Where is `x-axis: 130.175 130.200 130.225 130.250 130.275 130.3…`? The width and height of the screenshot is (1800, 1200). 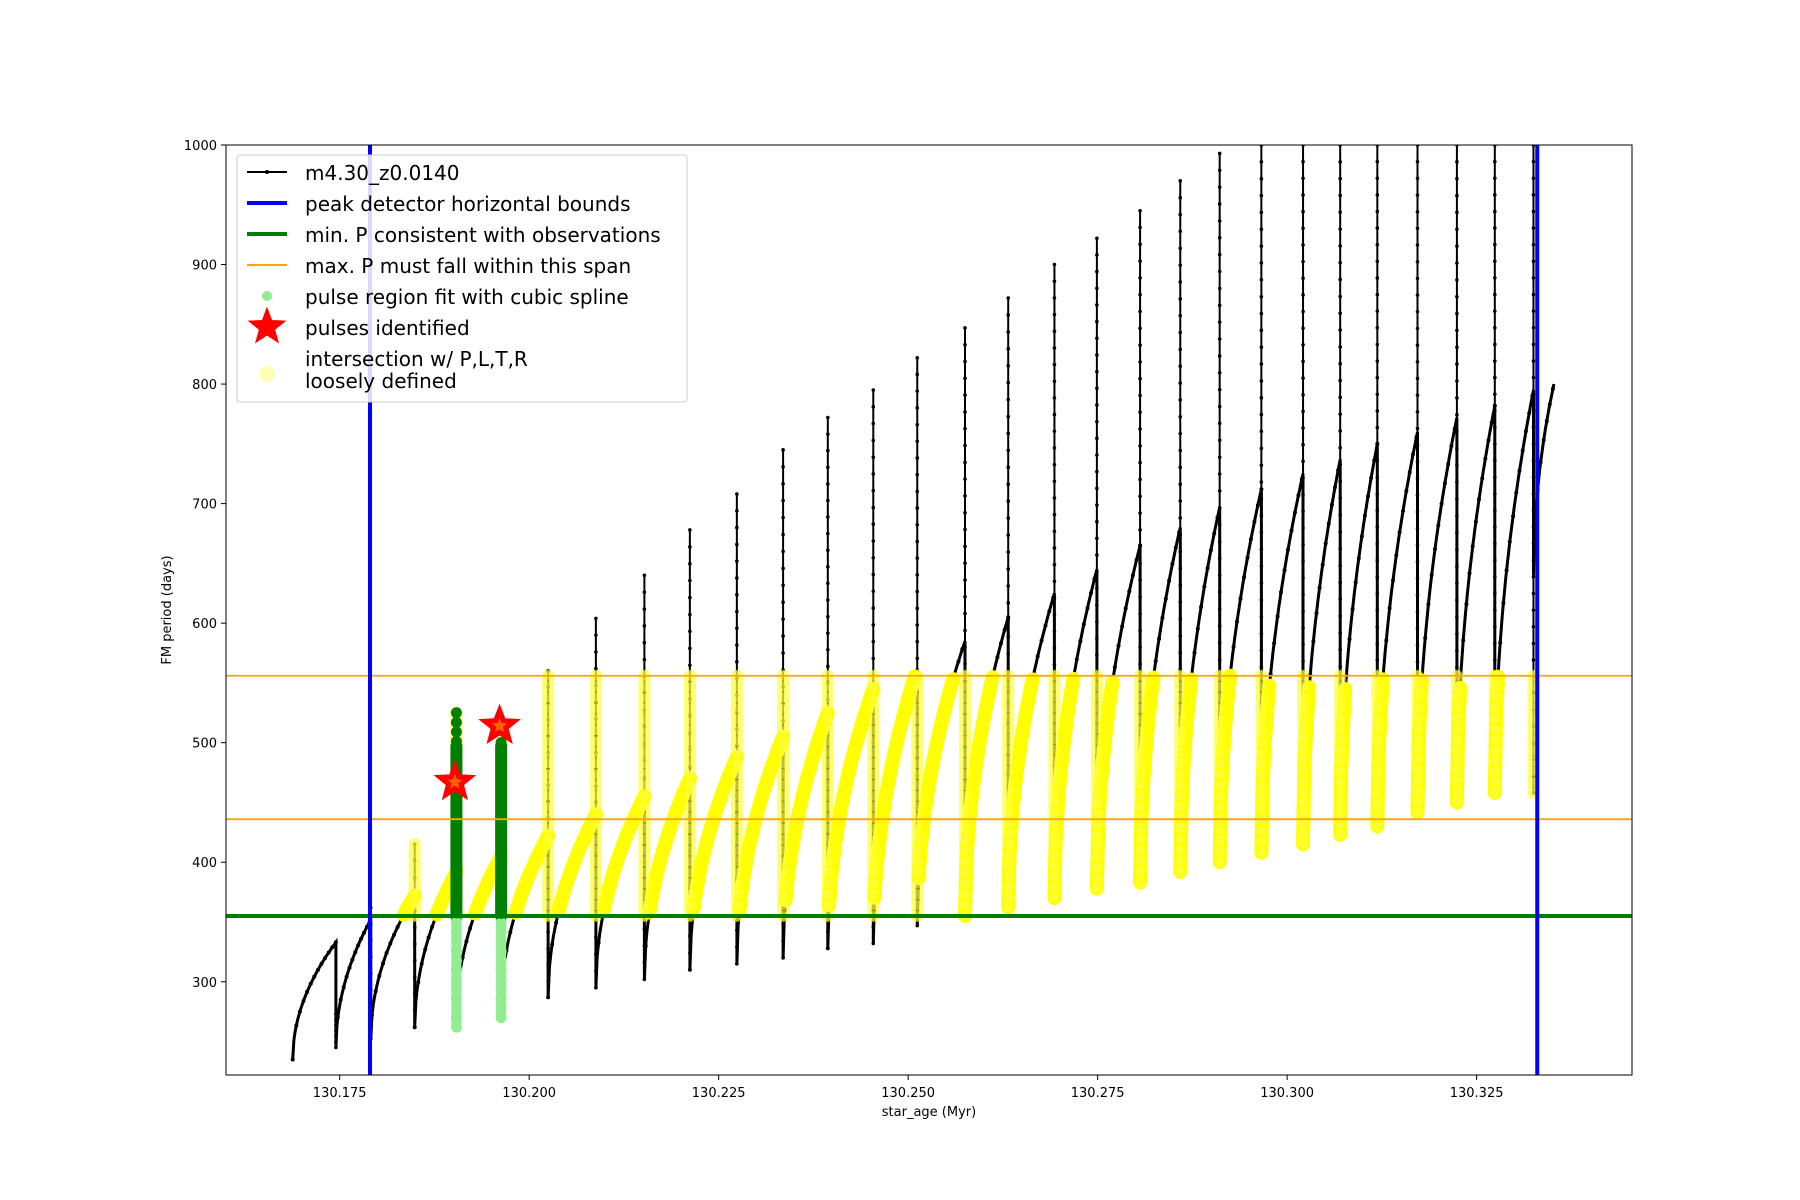 x-axis: 130.175 130.200 130.225 130.250 130.275 130.3… is located at coordinates (908, 1088).